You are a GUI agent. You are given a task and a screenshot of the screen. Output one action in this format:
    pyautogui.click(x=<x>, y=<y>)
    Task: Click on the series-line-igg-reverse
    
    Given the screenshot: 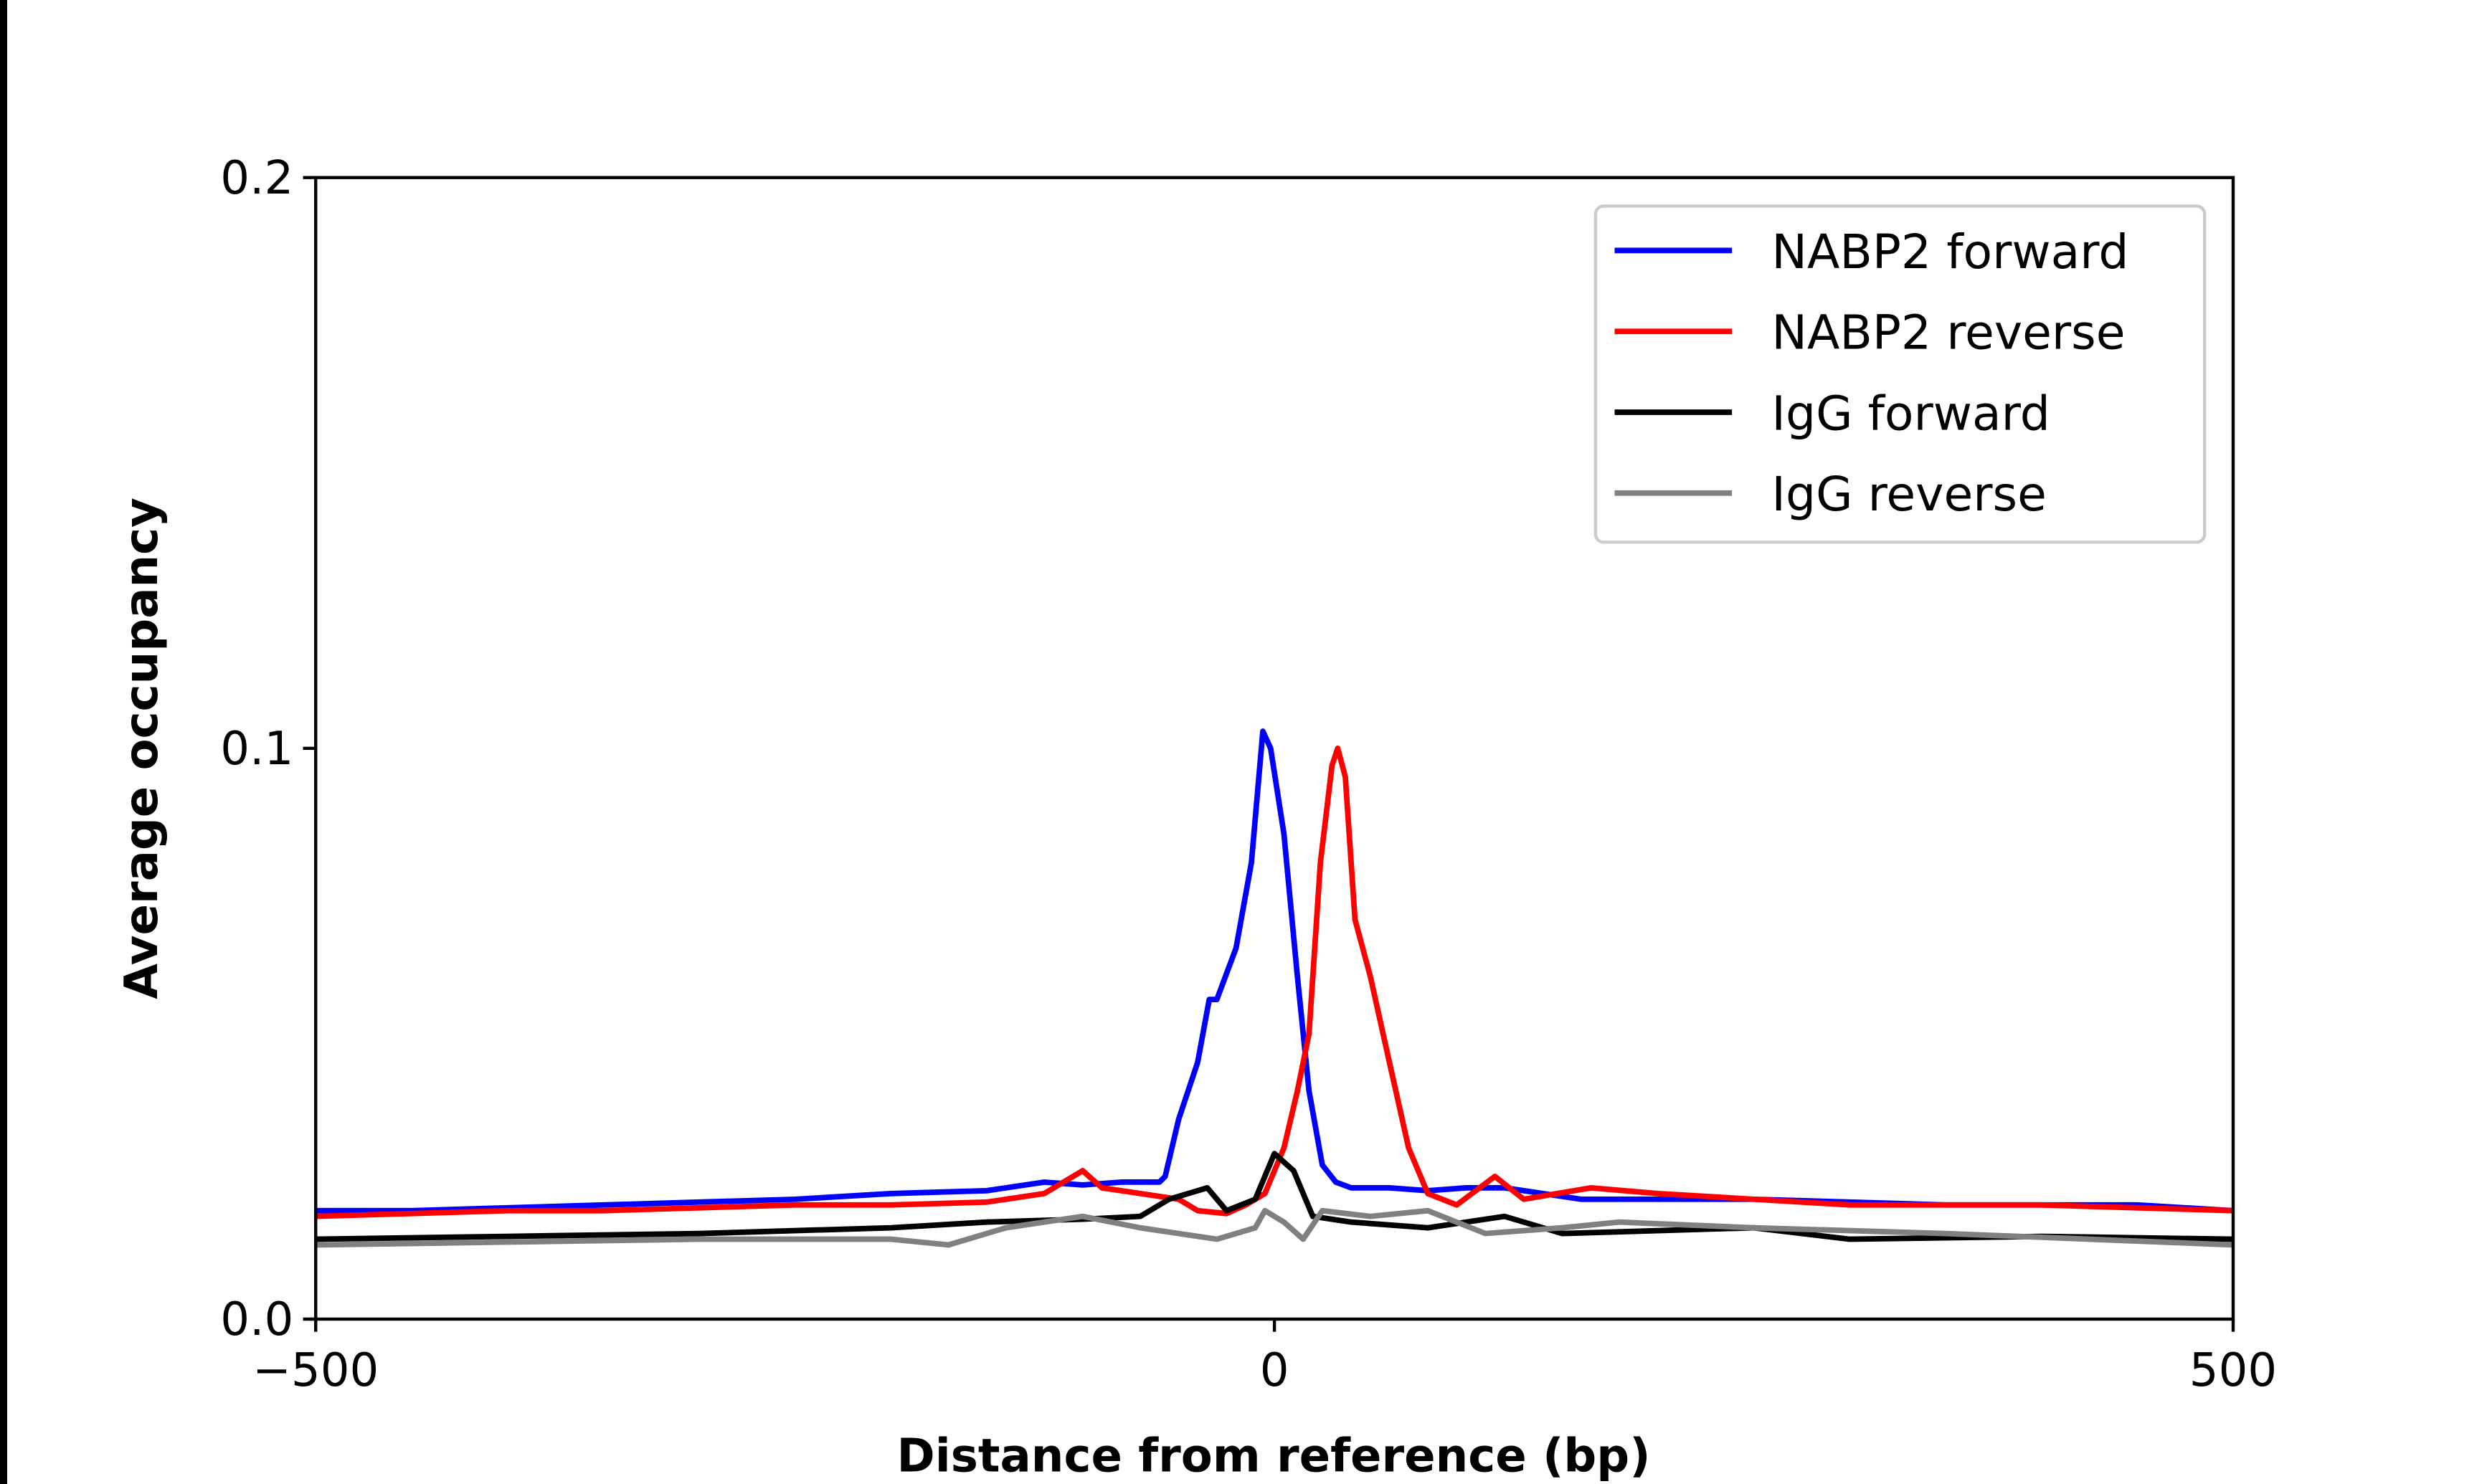 What is the action you would take?
    pyautogui.click(x=1275, y=1227)
    